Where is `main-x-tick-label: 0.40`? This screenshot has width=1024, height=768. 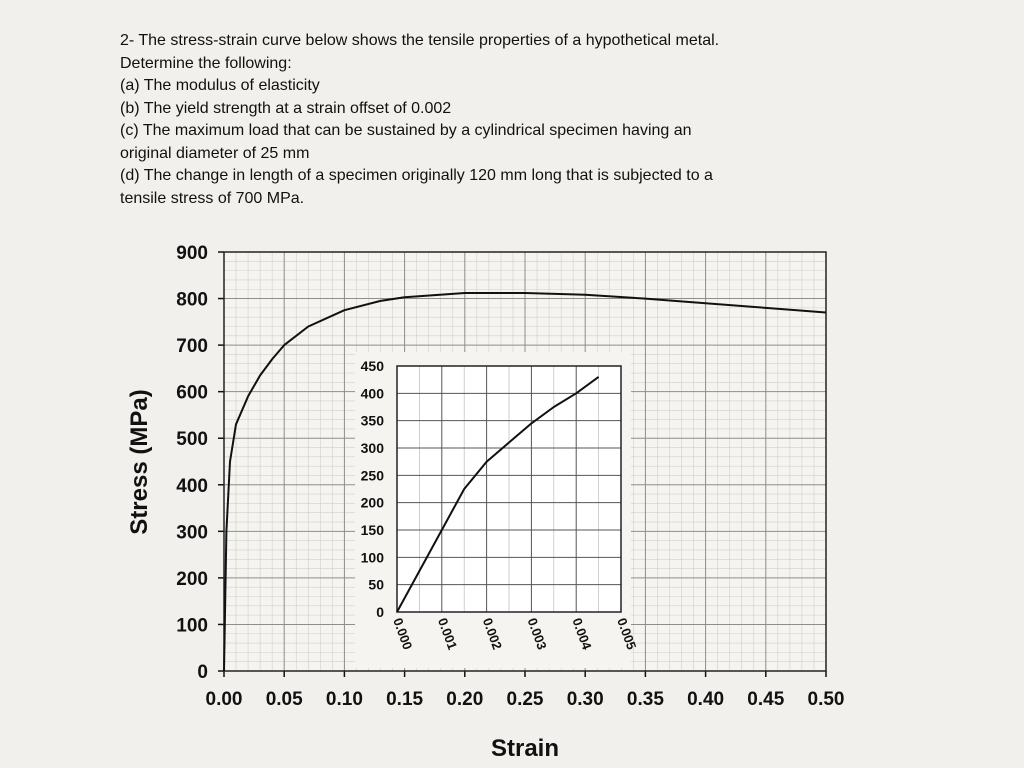 main-x-tick-label: 0.40 is located at coordinates (705, 699).